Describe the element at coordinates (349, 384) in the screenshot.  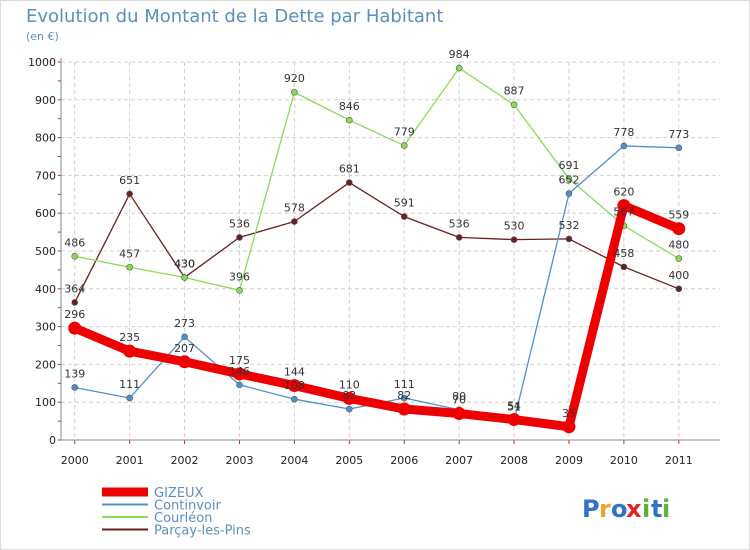
I see `data-label: 110` at that location.